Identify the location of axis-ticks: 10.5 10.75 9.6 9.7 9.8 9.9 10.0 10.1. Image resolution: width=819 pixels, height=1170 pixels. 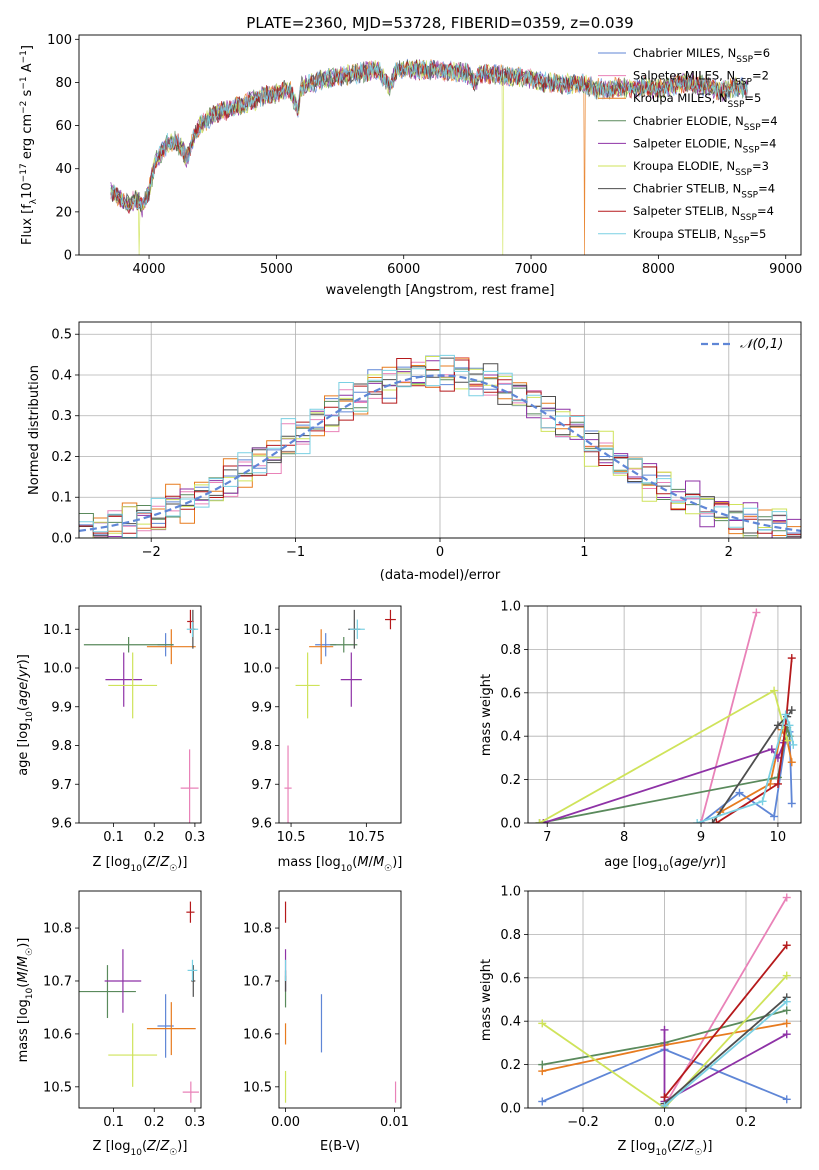
(314, 734).